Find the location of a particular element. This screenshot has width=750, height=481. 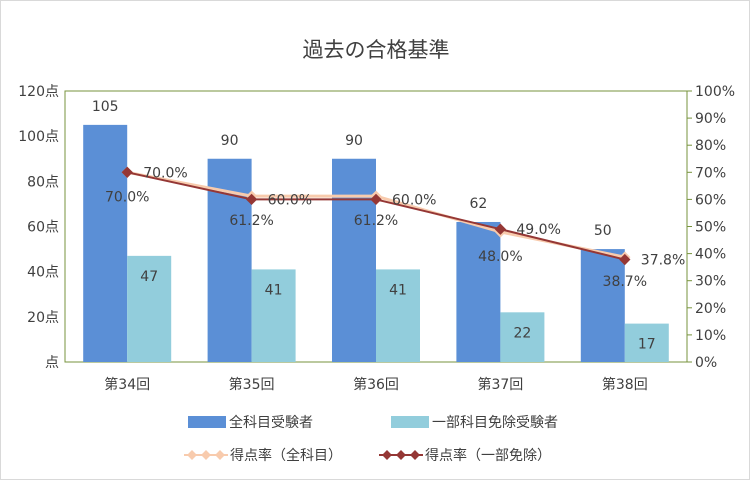

legend-label: 得点率（全科目） is located at coordinates (286, 455).